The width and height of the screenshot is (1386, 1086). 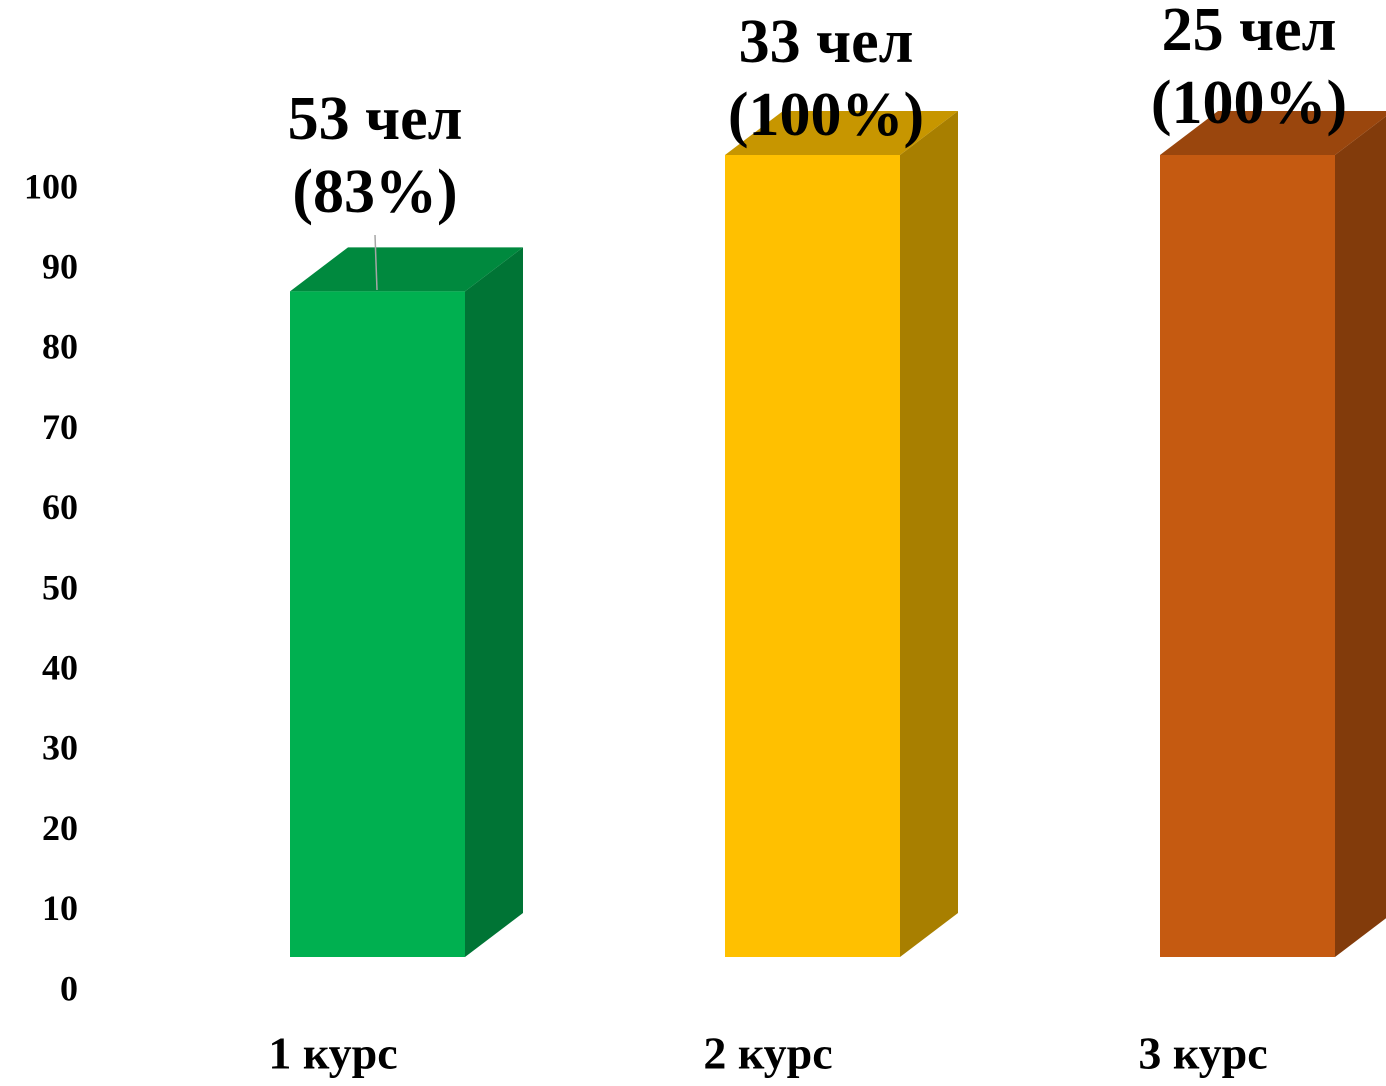 I want to click on data-label-count: 33 чел, so click(x=826, y=42).